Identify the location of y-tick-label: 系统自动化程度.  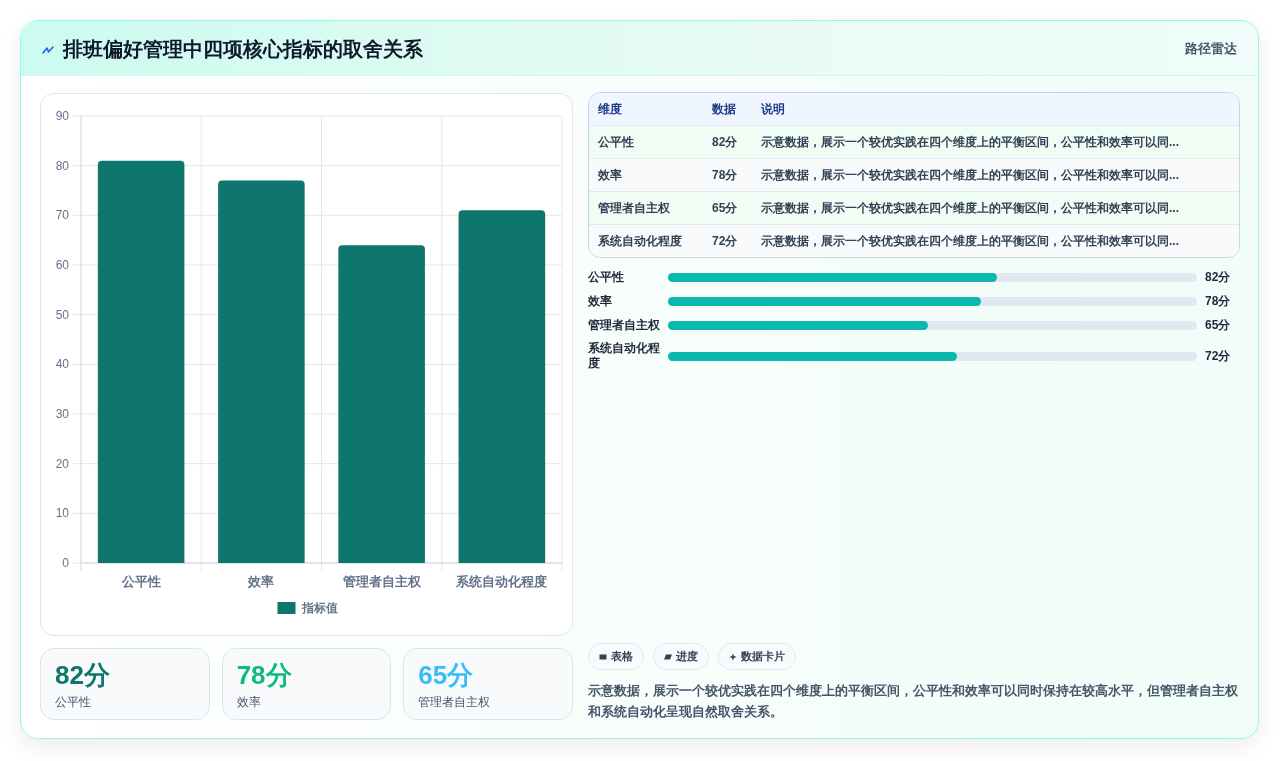
(624, 356).